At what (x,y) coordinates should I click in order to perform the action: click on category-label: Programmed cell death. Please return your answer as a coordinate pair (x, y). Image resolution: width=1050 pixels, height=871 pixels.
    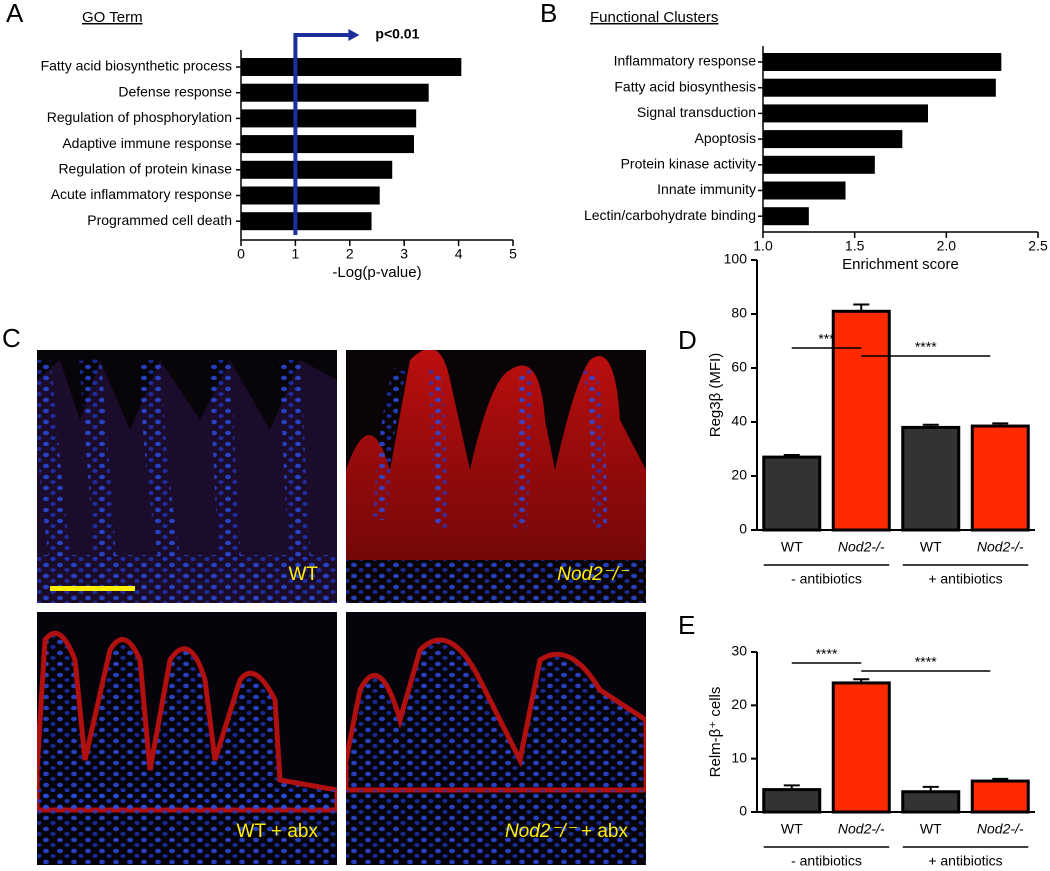
    Looking at the image, I should click on (159, 220).